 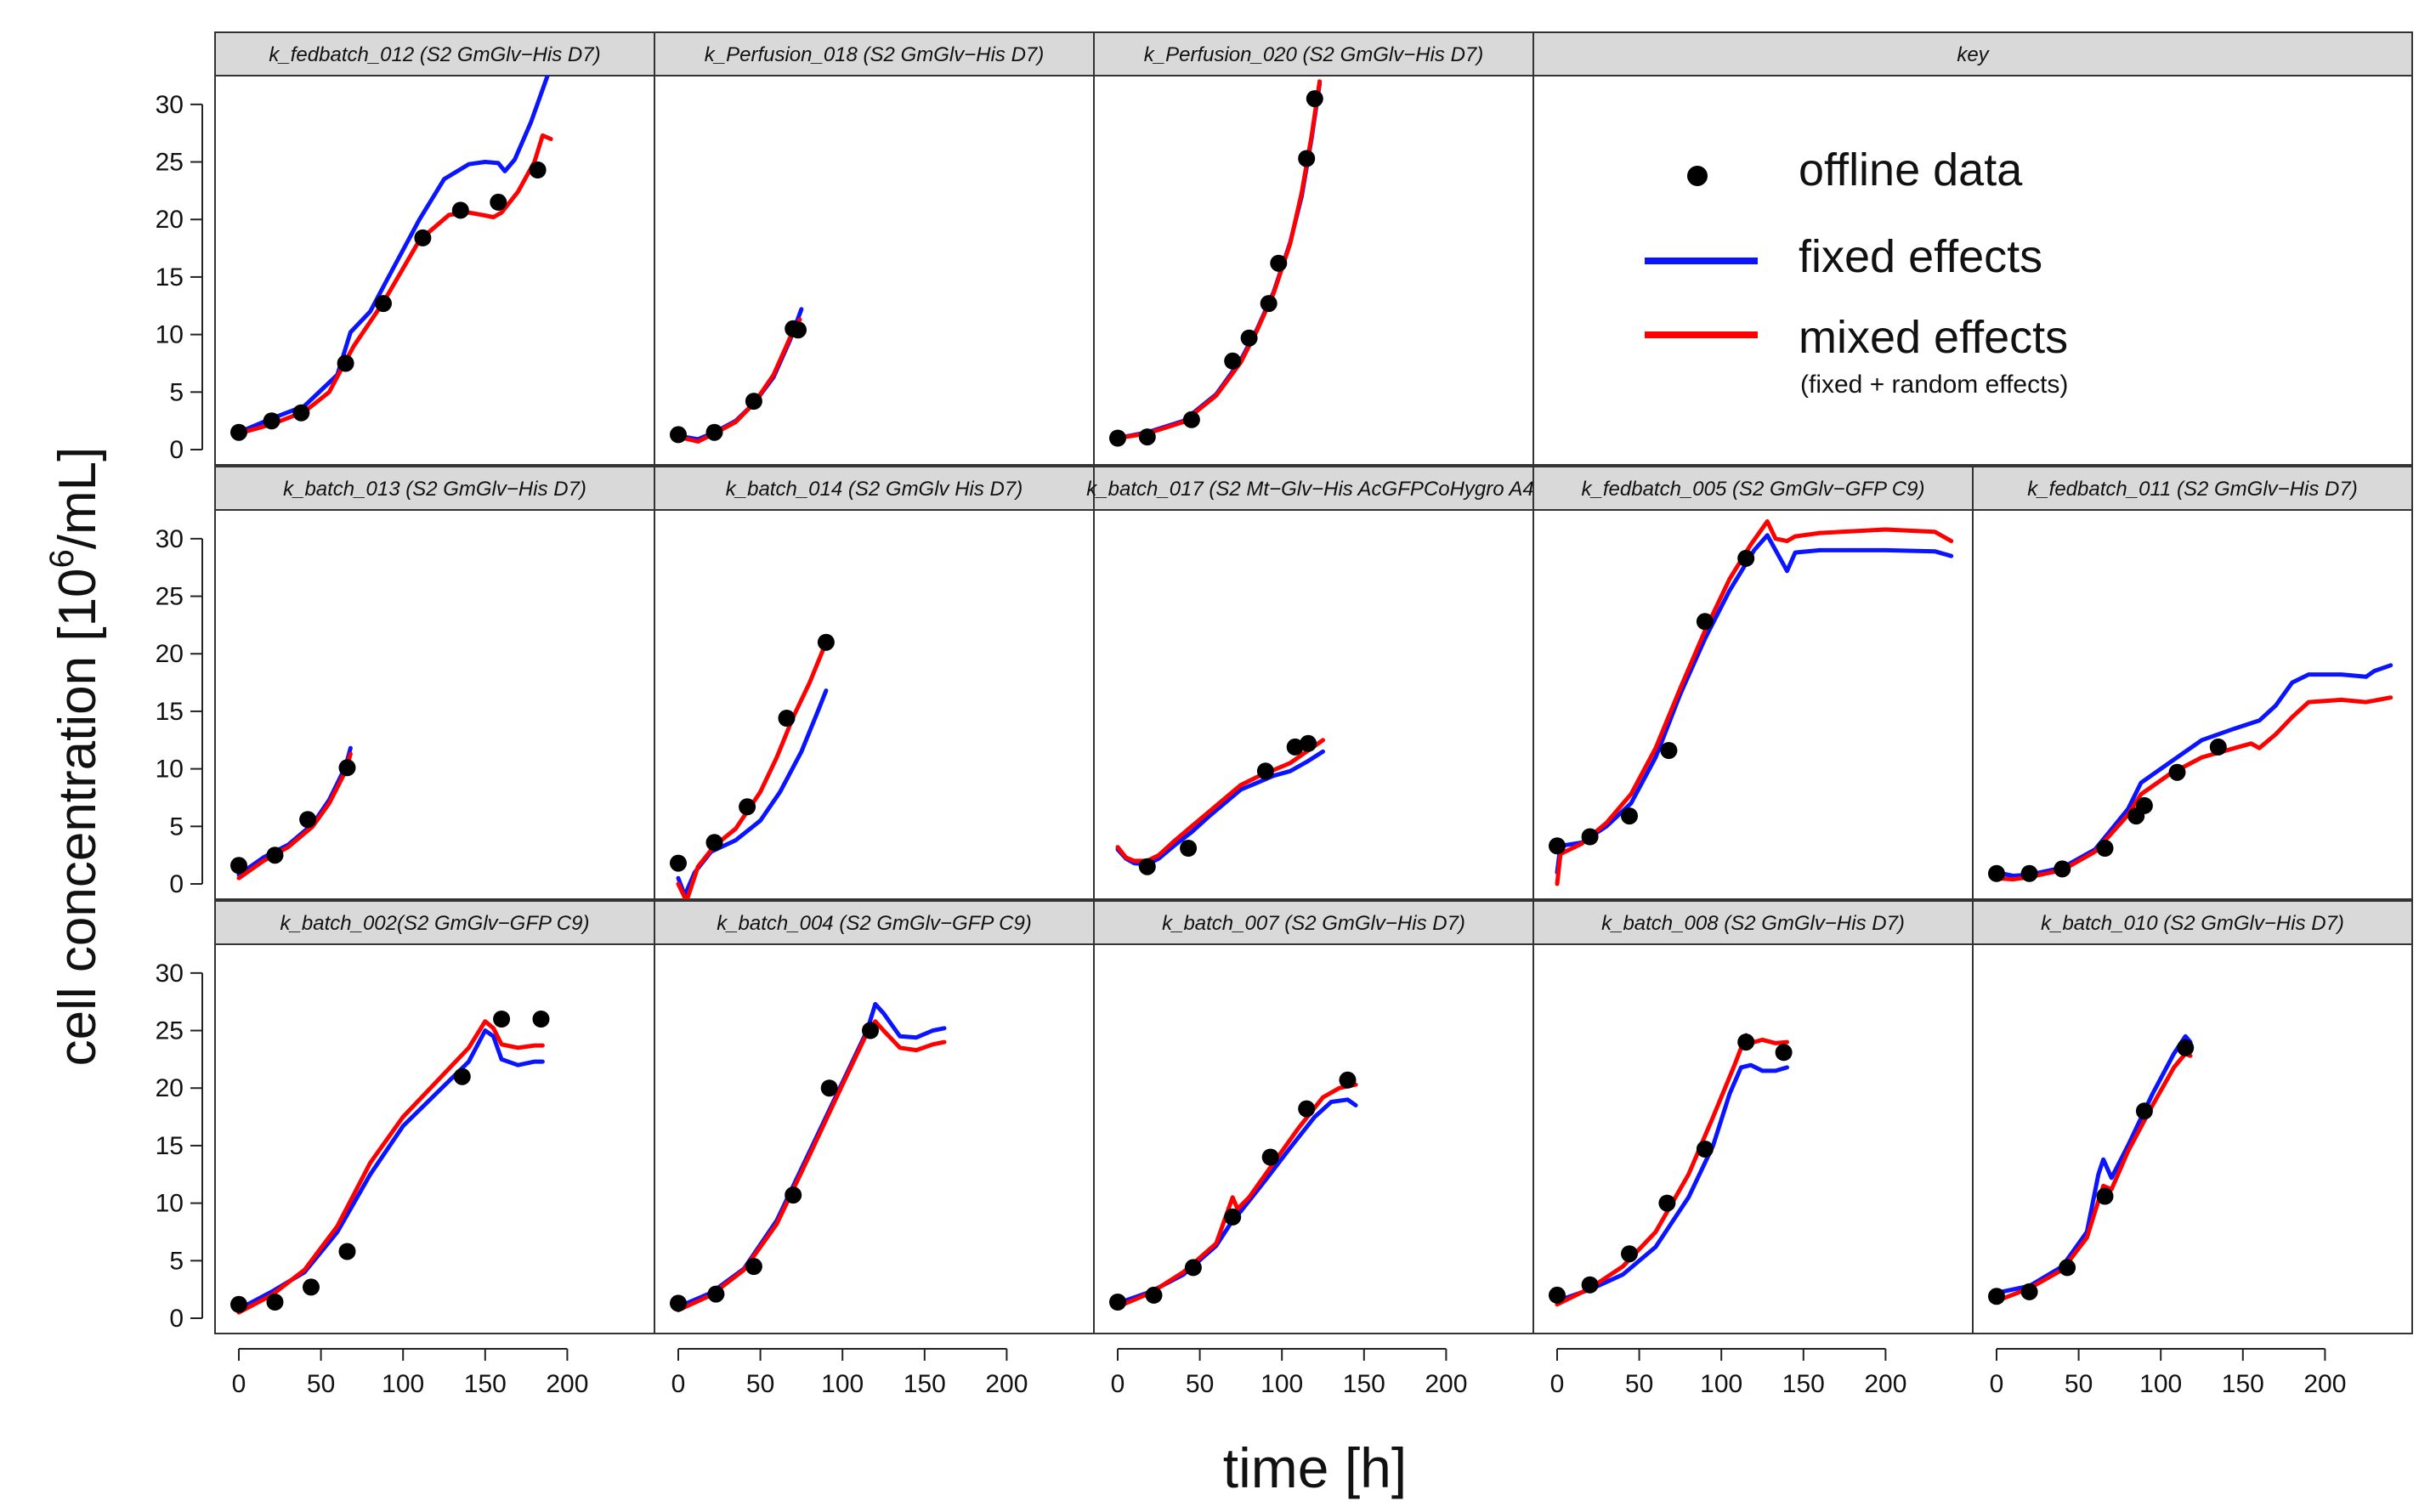 I want to click on panel-title: k_batch_002(S2 GmGlv−GFP C9), so click(x=435, y=923).